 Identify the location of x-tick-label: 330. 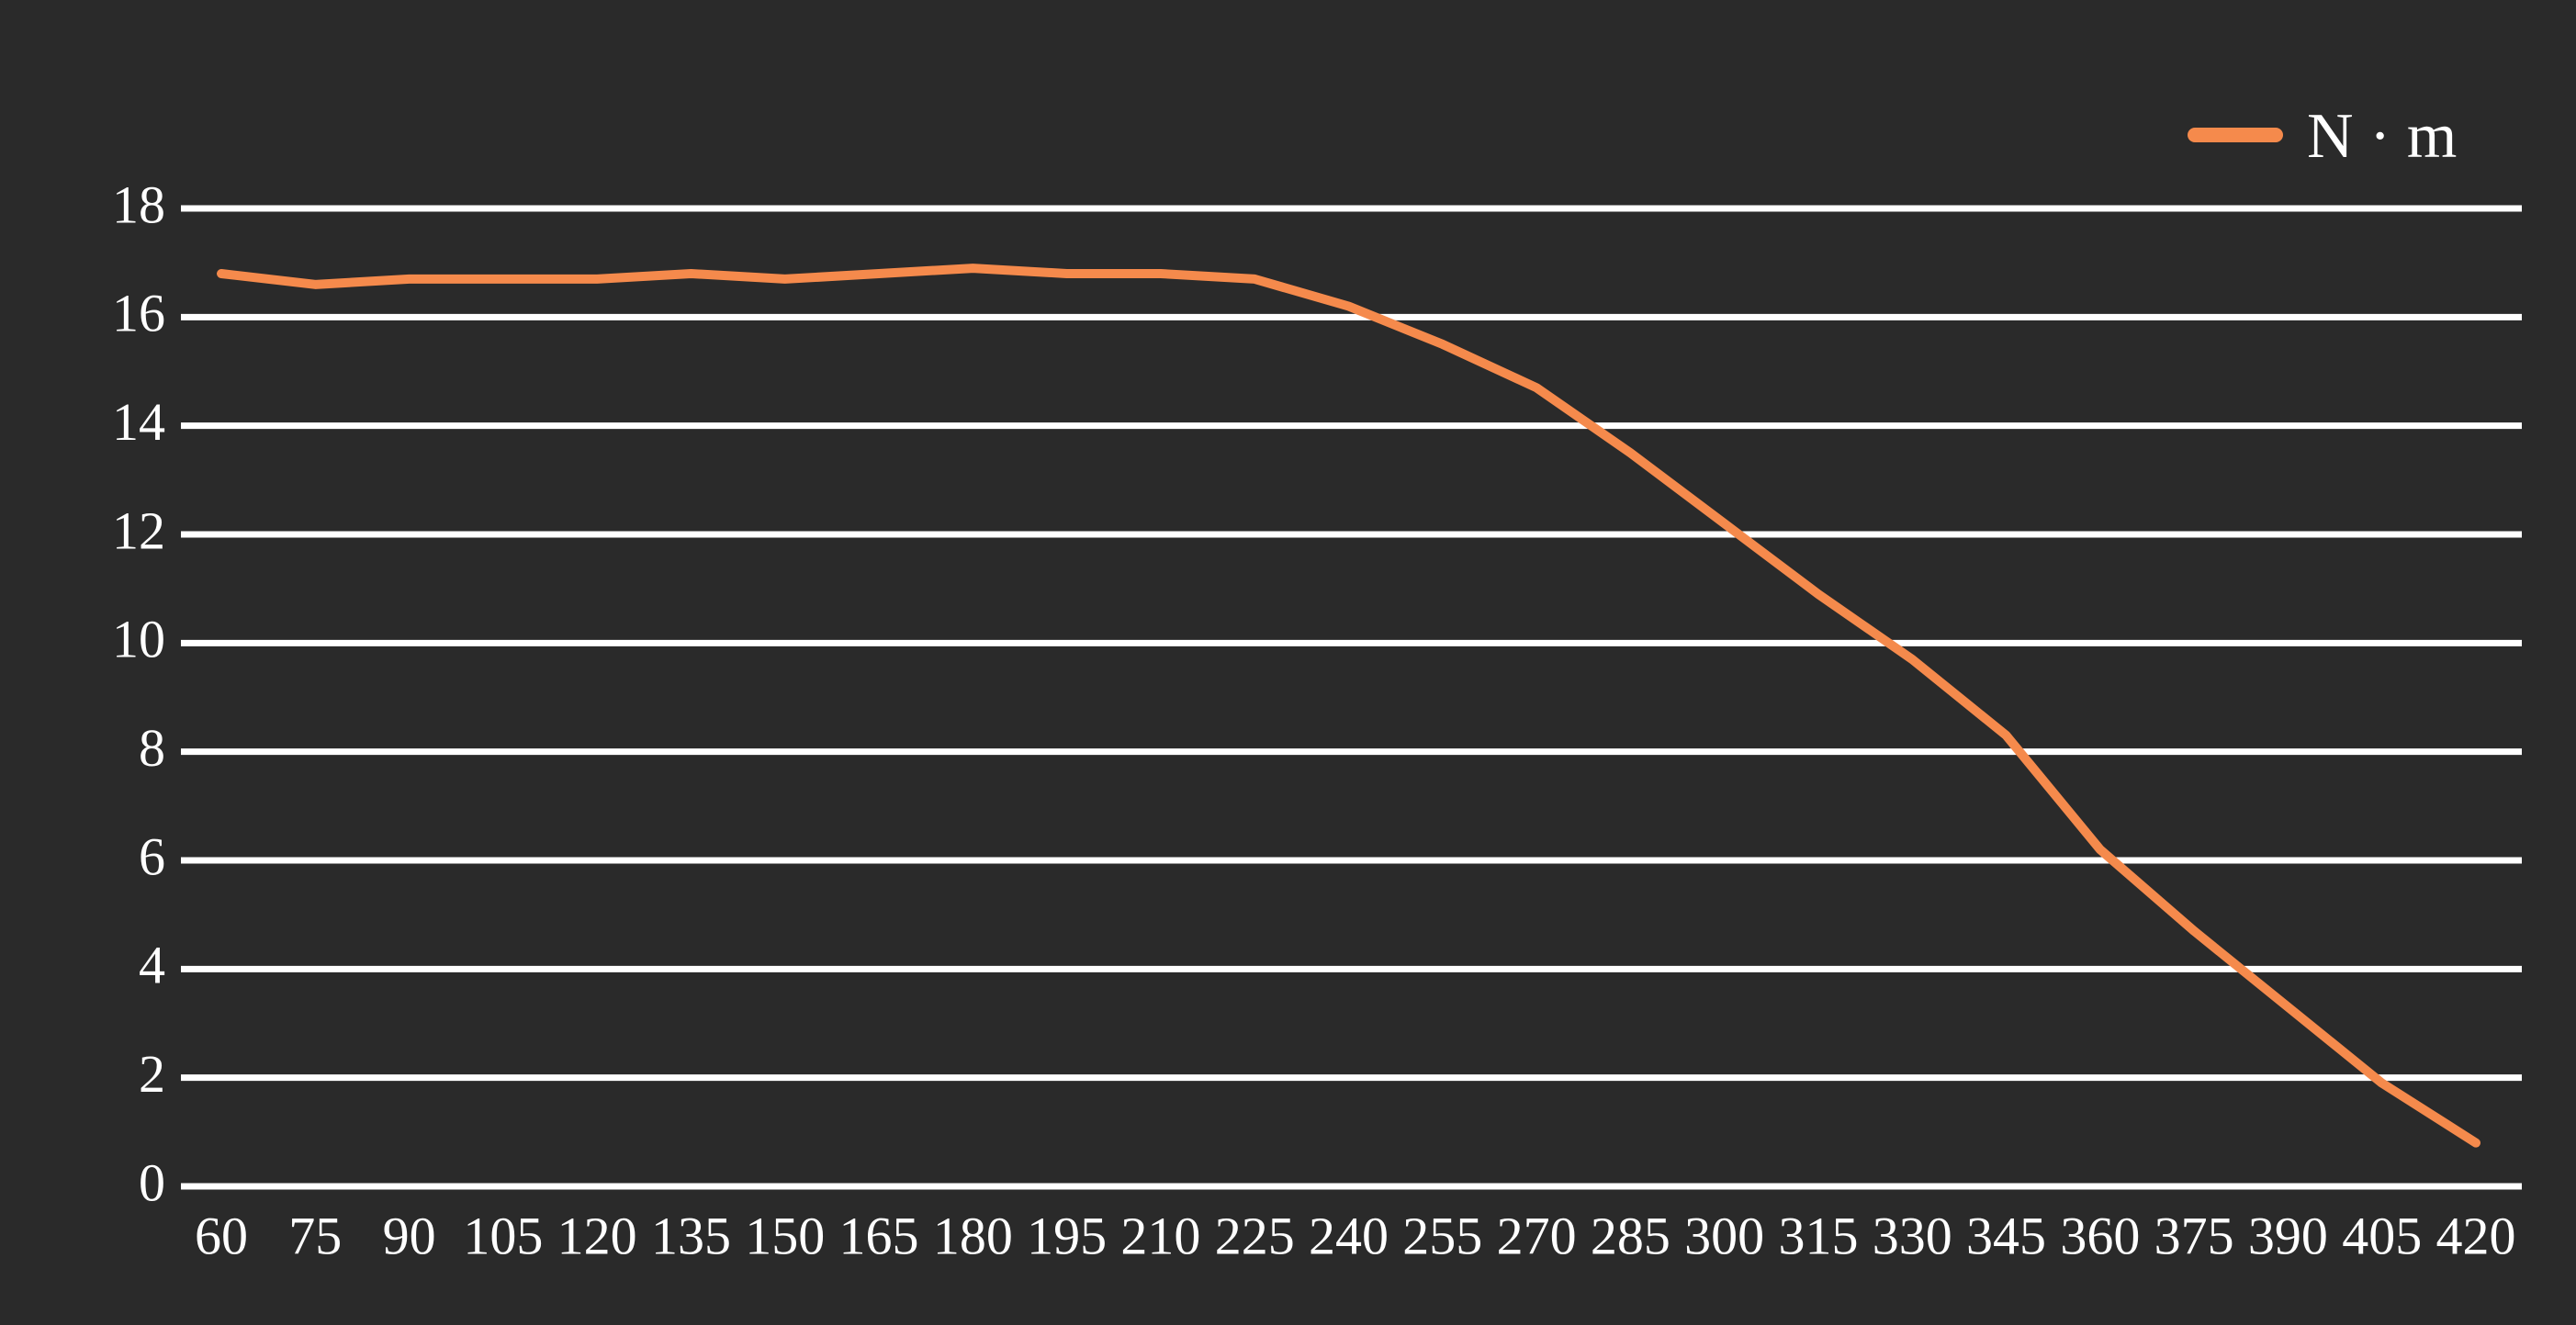
(1912, 1235).